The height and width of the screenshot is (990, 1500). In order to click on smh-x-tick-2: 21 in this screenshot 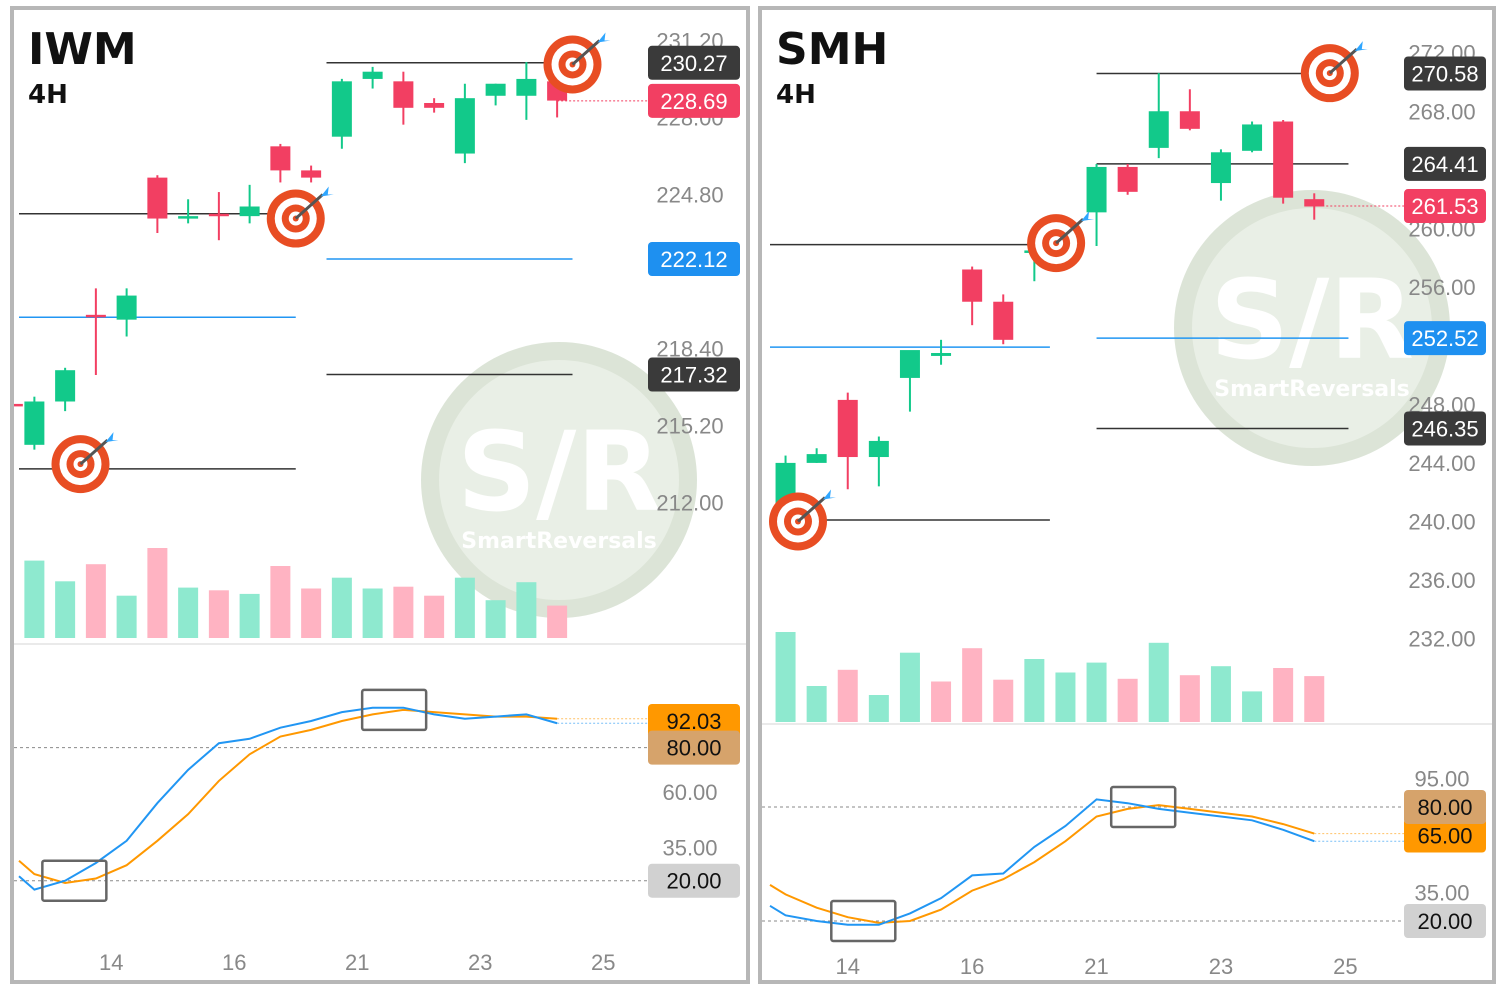, I will do `click(1096, 966)`.